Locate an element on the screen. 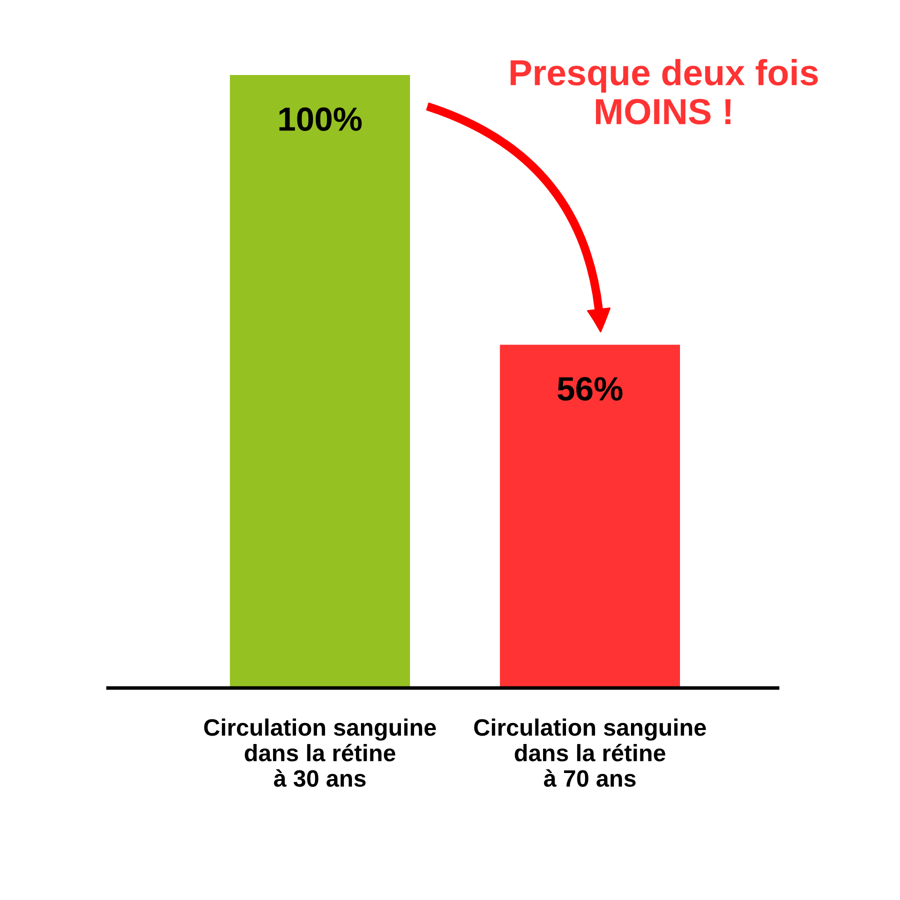 The image size is (900, 900). annotation: Presque deux fois MOINS ! is located at coordinates (664, 91).